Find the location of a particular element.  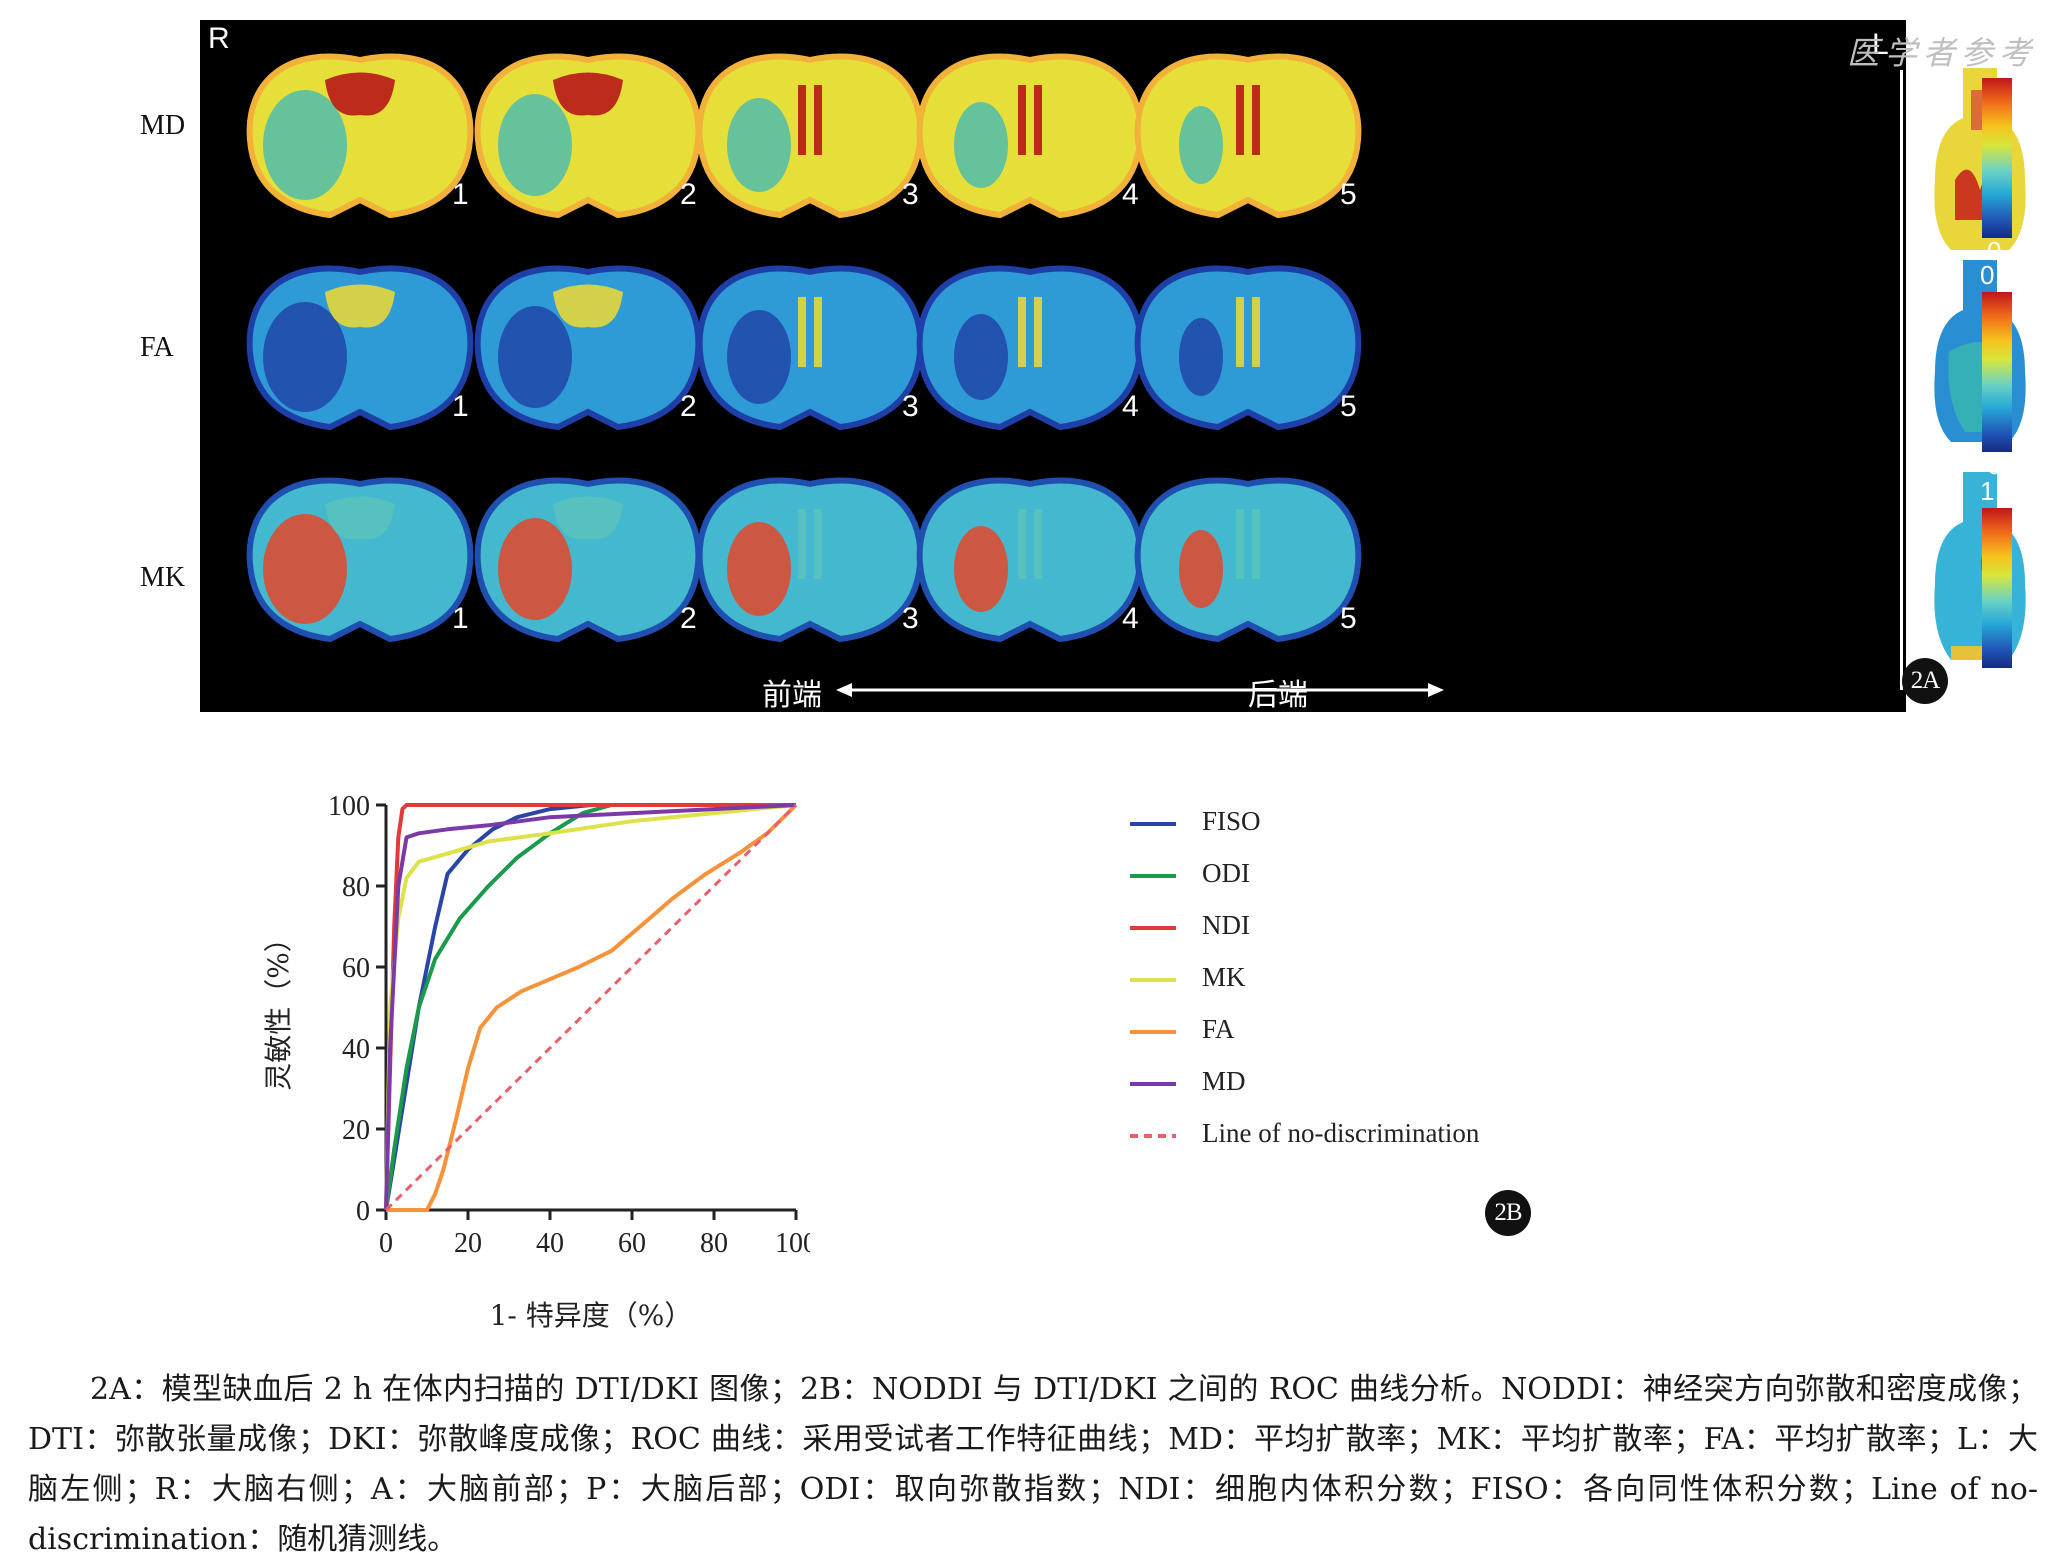

colorbar-mk-min: 0 is located at coordinates (1994, 681).